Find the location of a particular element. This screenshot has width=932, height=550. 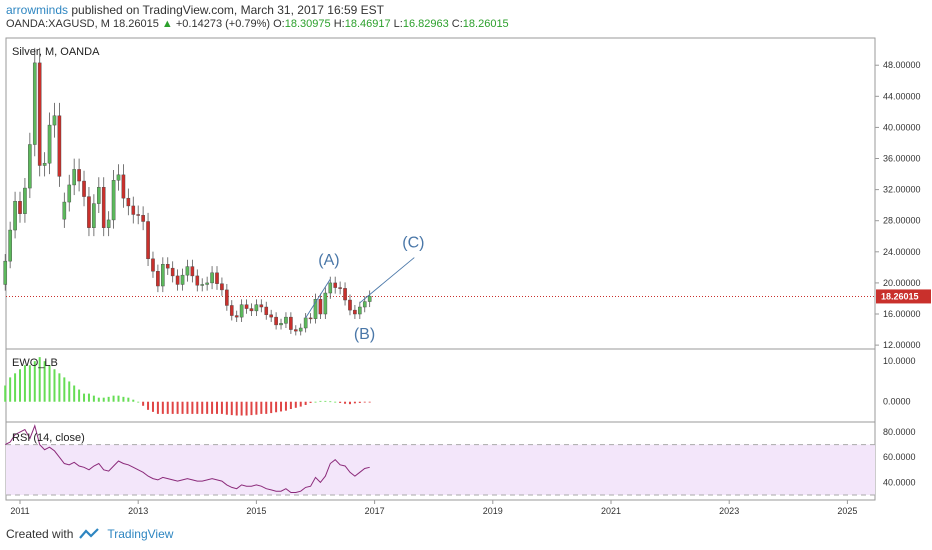

up-arrow-icon: ▲ is located at coordinates (167, 24).